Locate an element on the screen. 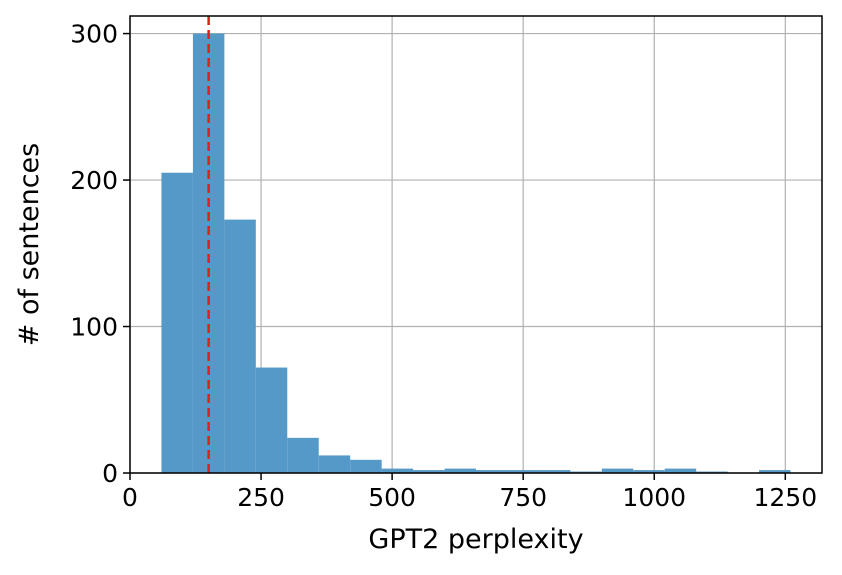 The width and height of the screenshot is (842, 575). y-tick-label: 0 is located at coordinates (110, 473).